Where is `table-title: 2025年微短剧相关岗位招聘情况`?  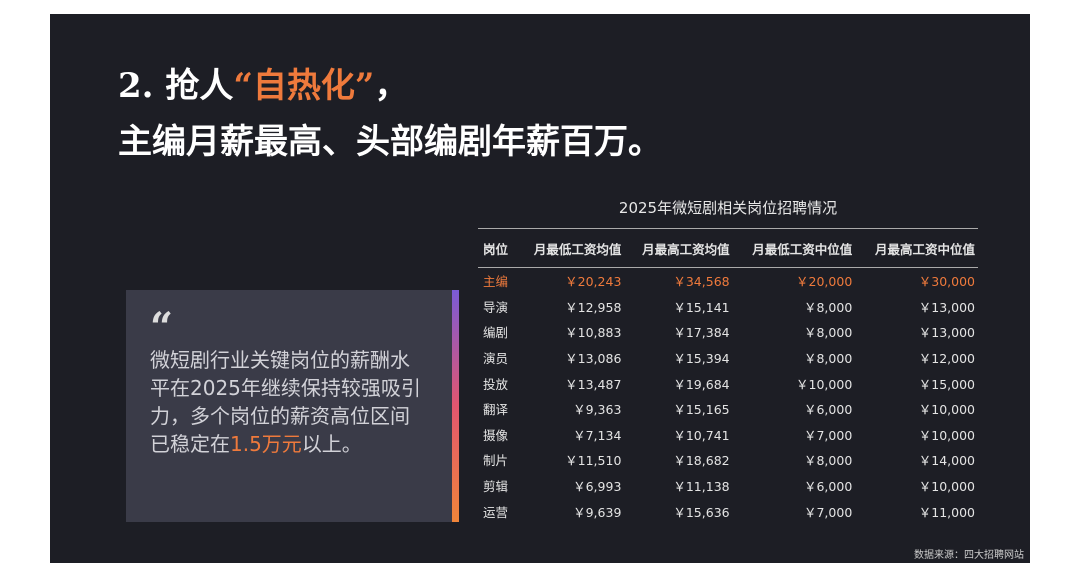
table-title: 2025年微短剧相关岗位招聘情况 is located at coordinates (728, 208).